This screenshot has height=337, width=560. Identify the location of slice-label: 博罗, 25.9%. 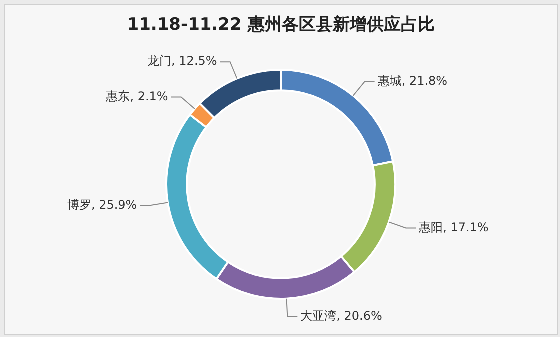
(102, 205).